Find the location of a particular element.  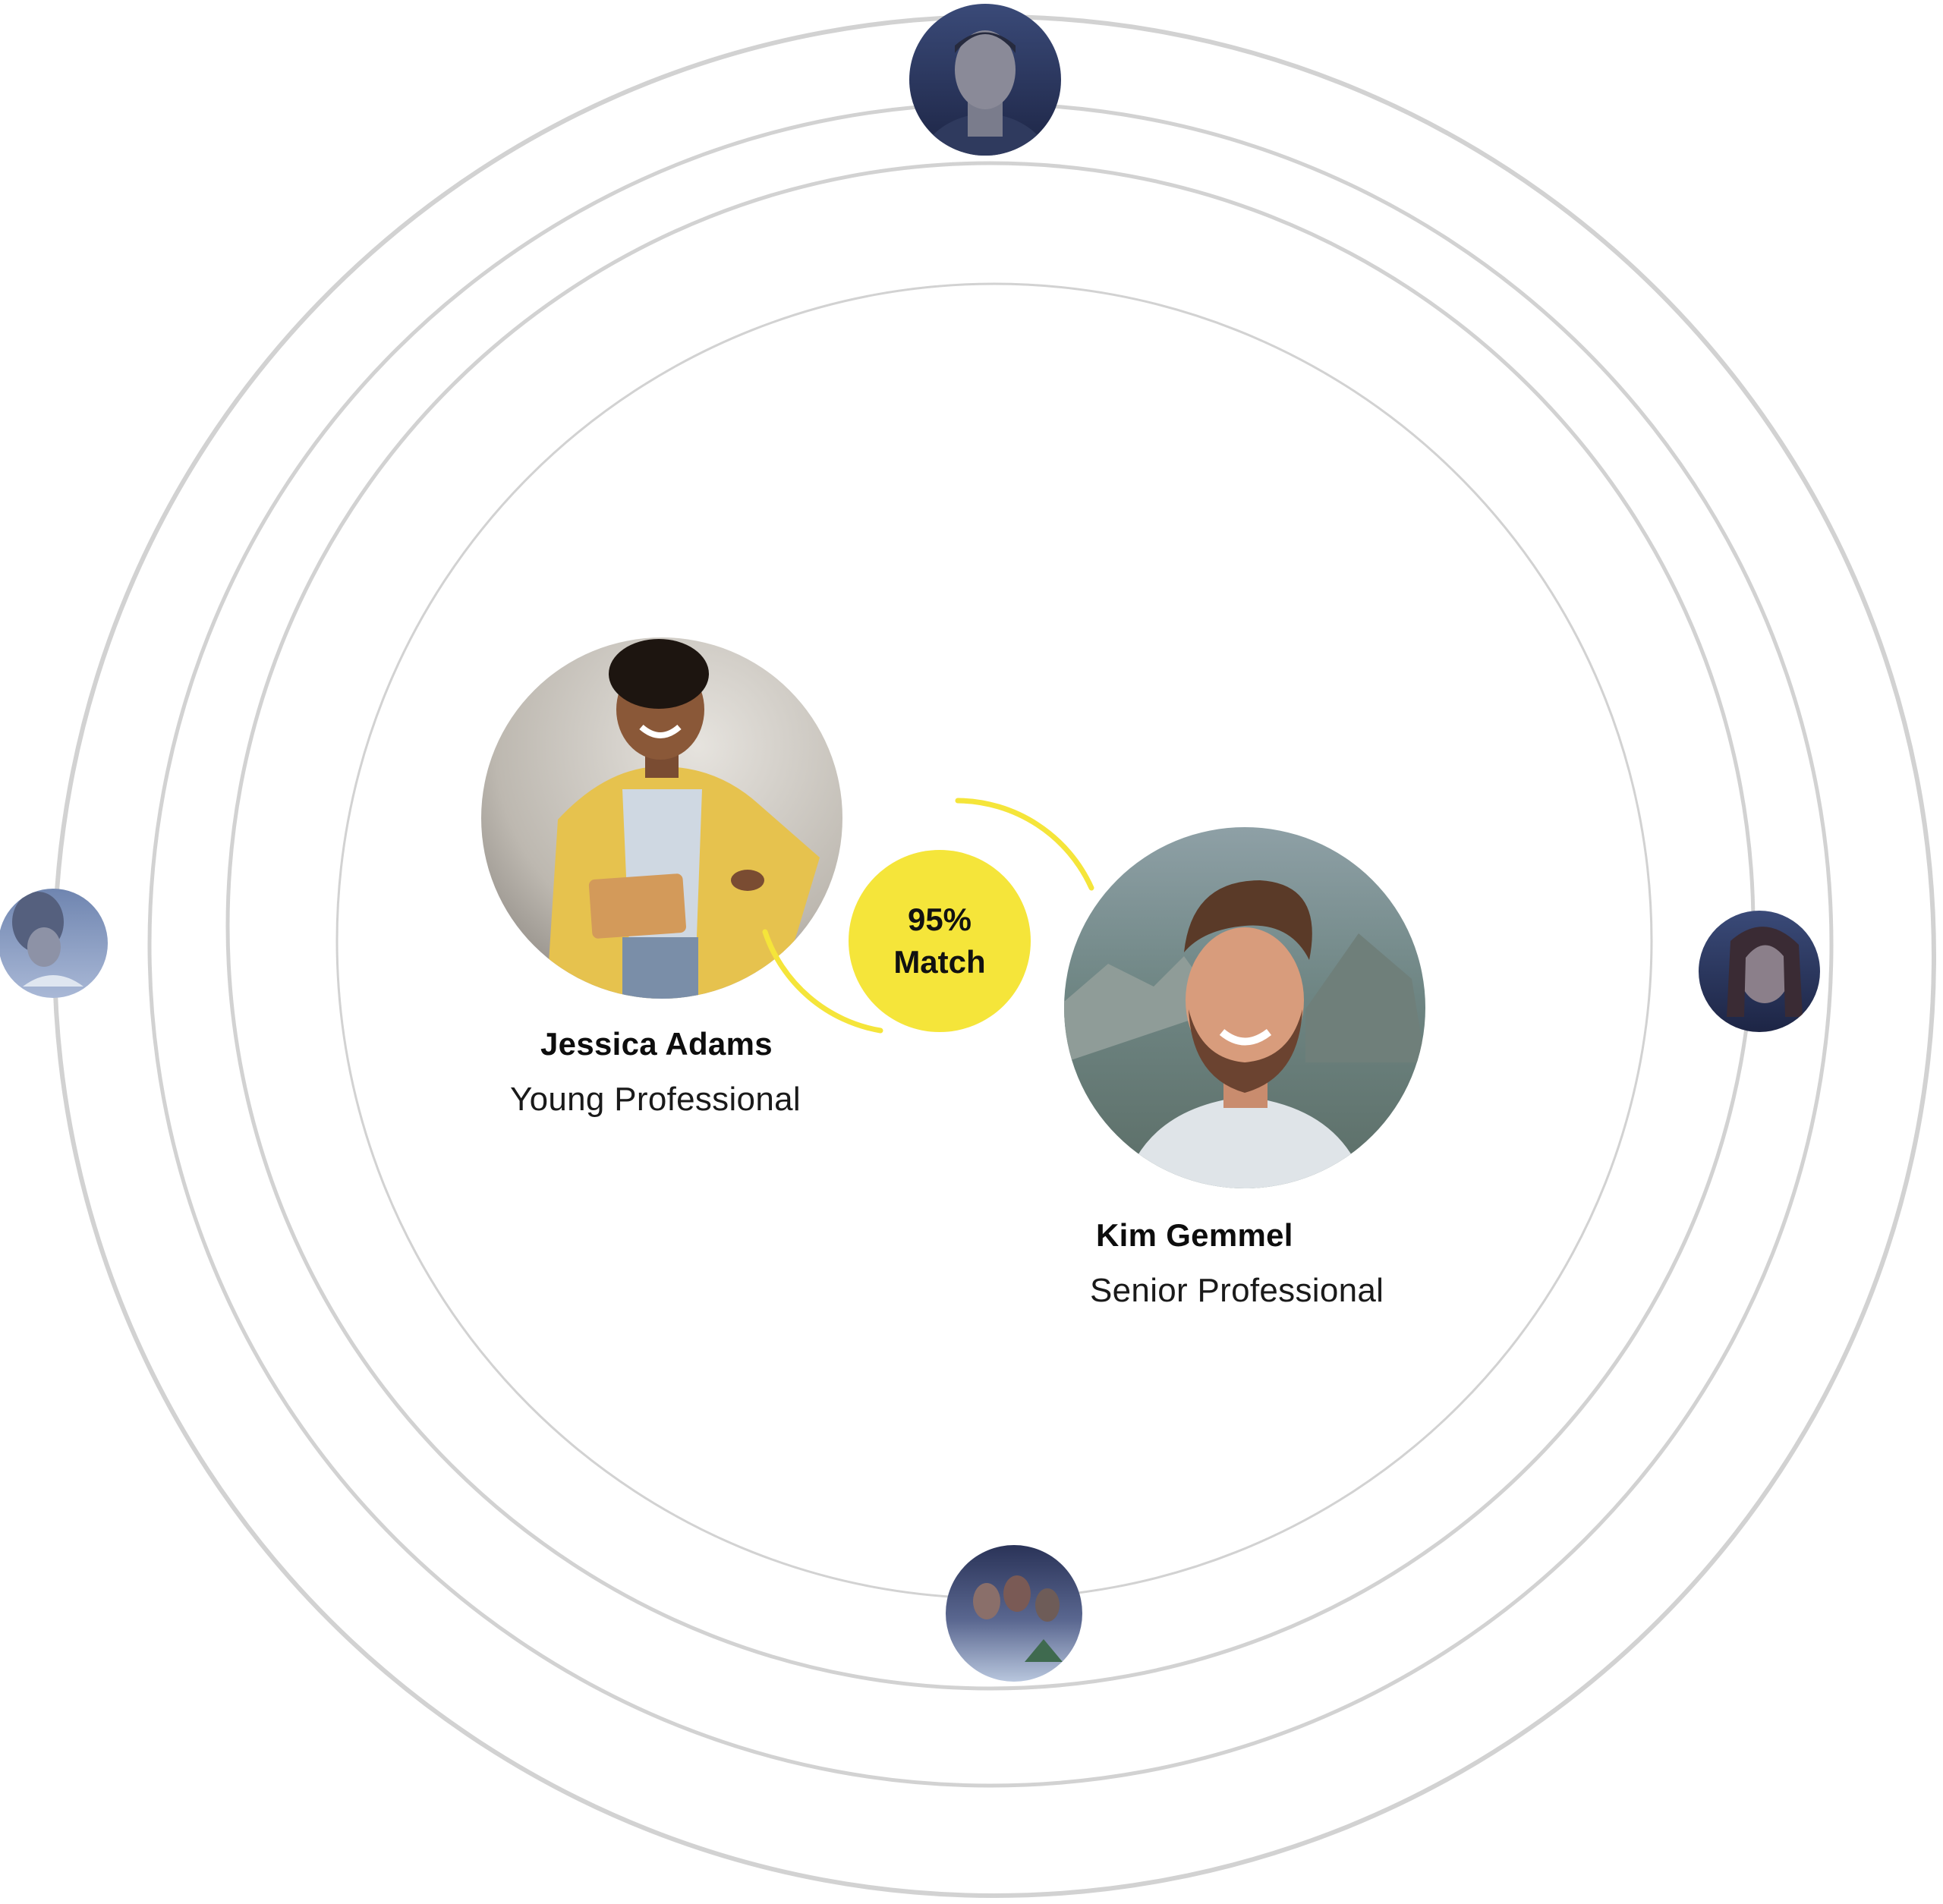

match-badge-text: 95% Match is located at coordinates (940, 941).